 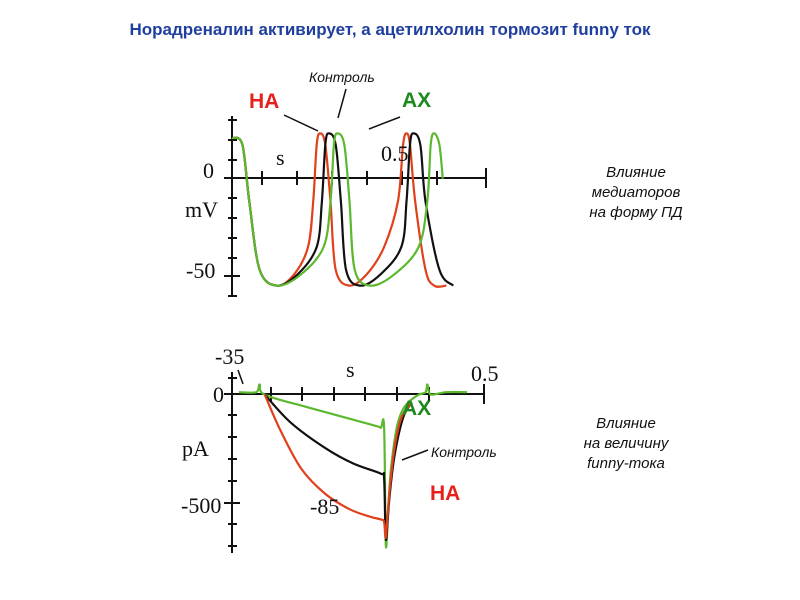 I want to click on ap-series, so click(x=343, y=210).